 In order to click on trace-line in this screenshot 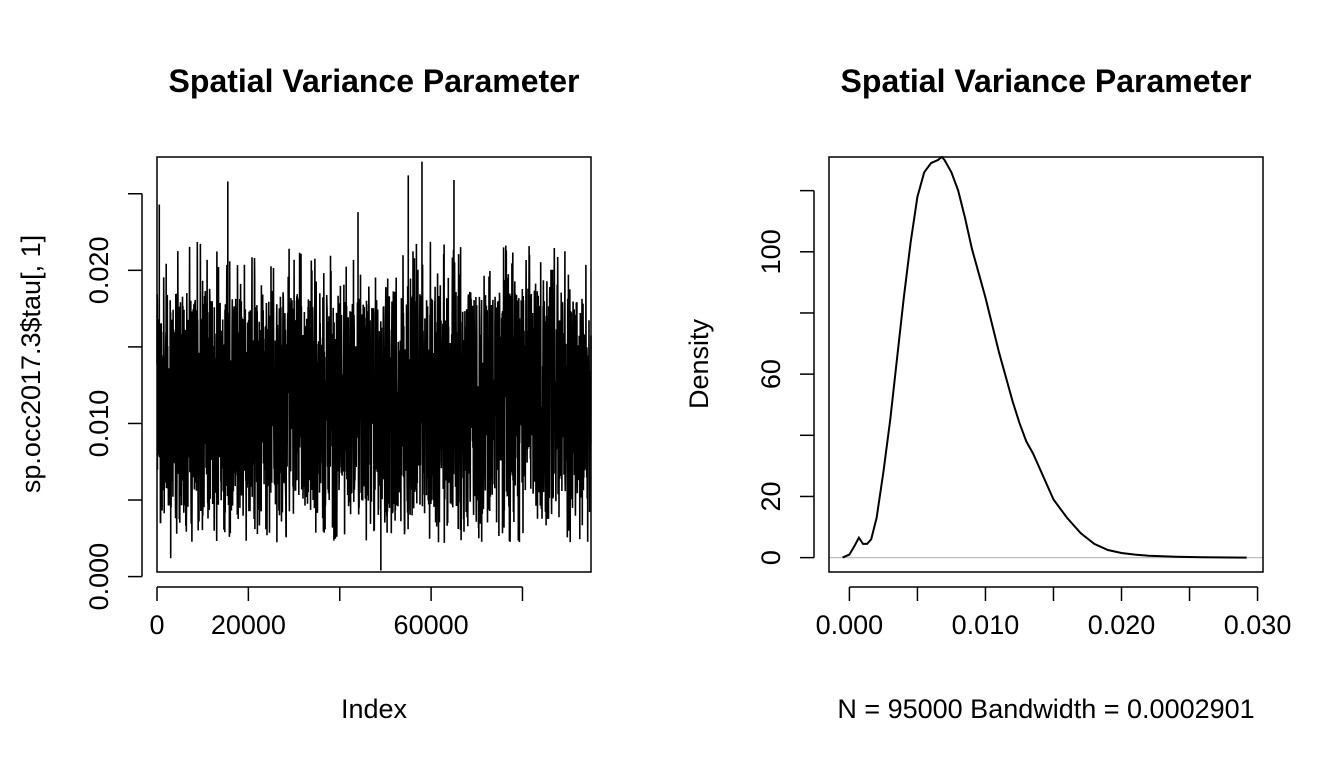, I will do `click(374, 392)`.